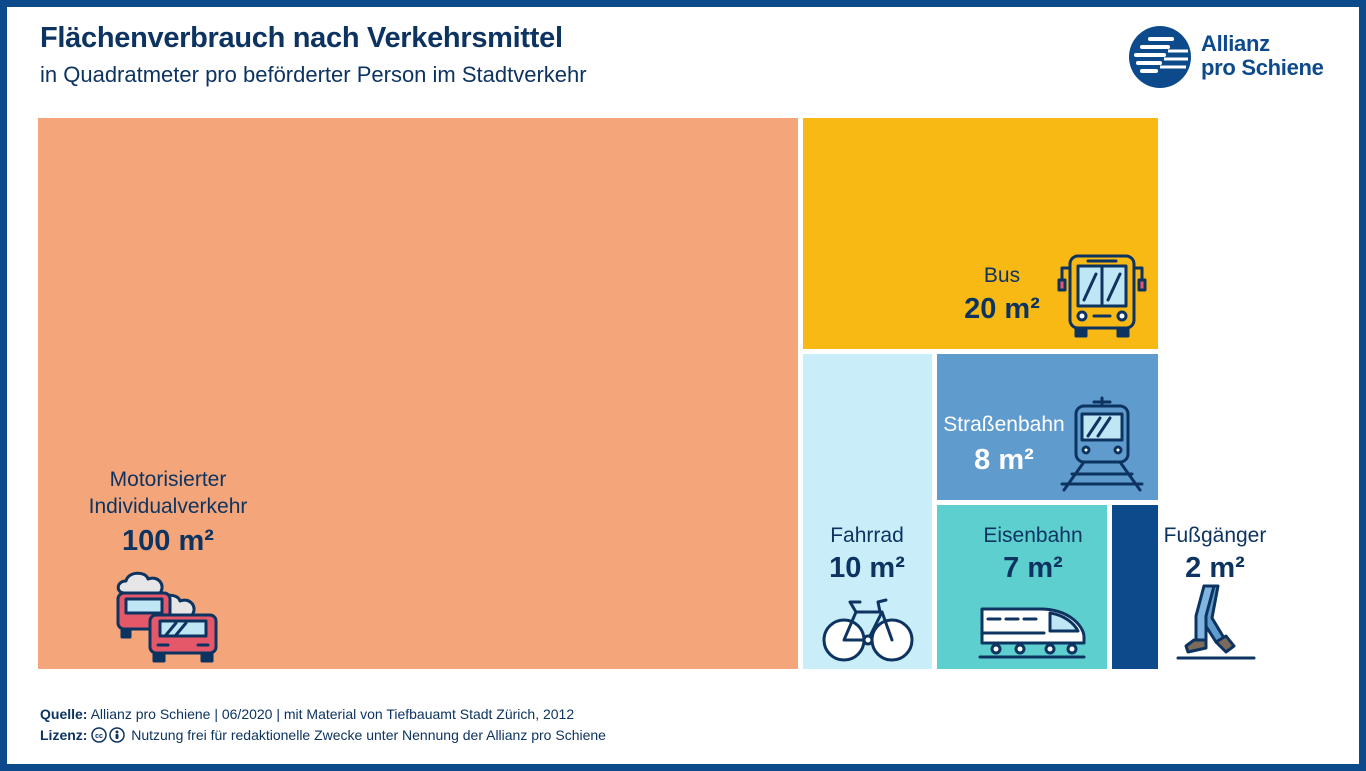 This screenshot has height=771, width=1366. I want to click on chart-title: Flächenverbrauch nach Verkehrsmittel, so click(301, 38).